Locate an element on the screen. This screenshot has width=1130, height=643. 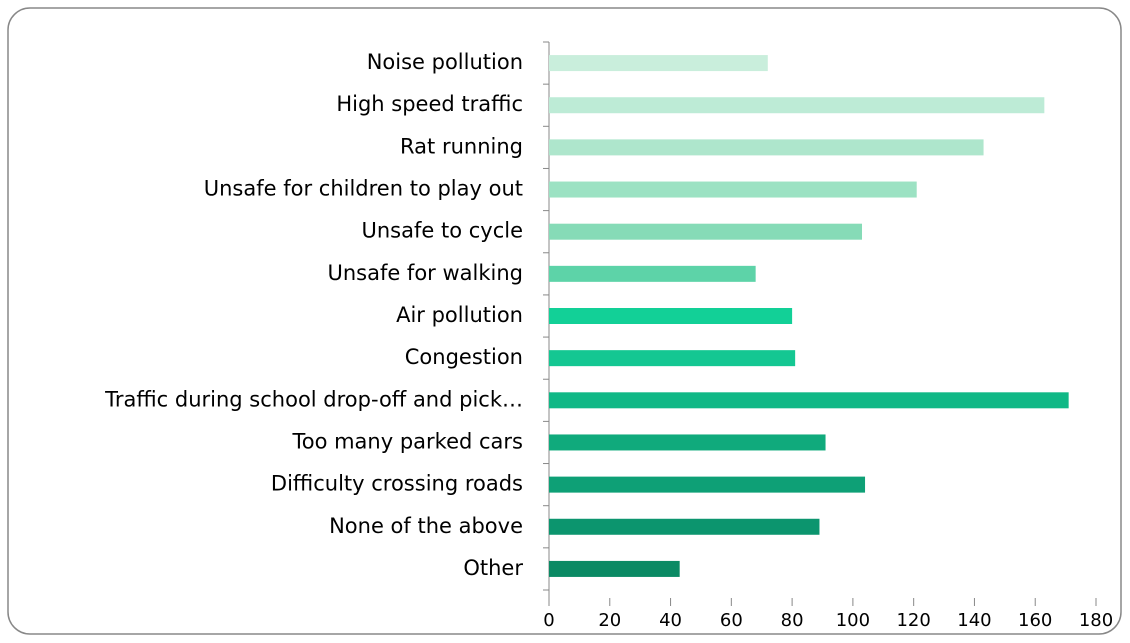
y-tick-label: Air pollution is located at coordinates (459, 315).